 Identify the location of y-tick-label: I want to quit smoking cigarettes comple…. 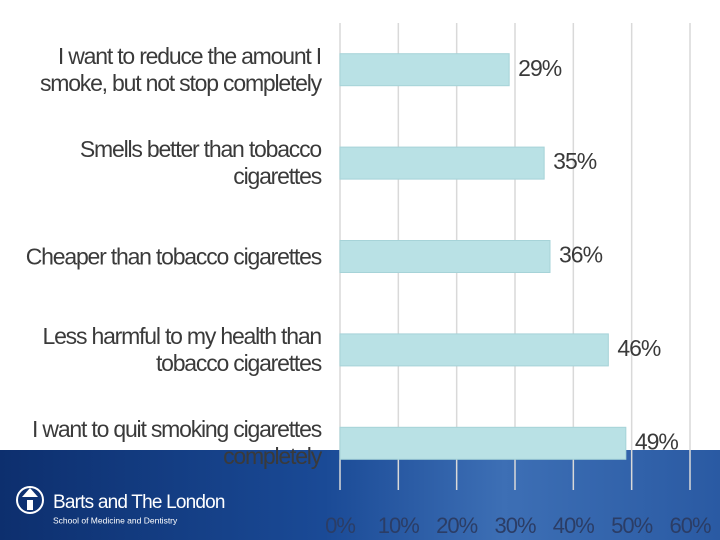
(177, 443).